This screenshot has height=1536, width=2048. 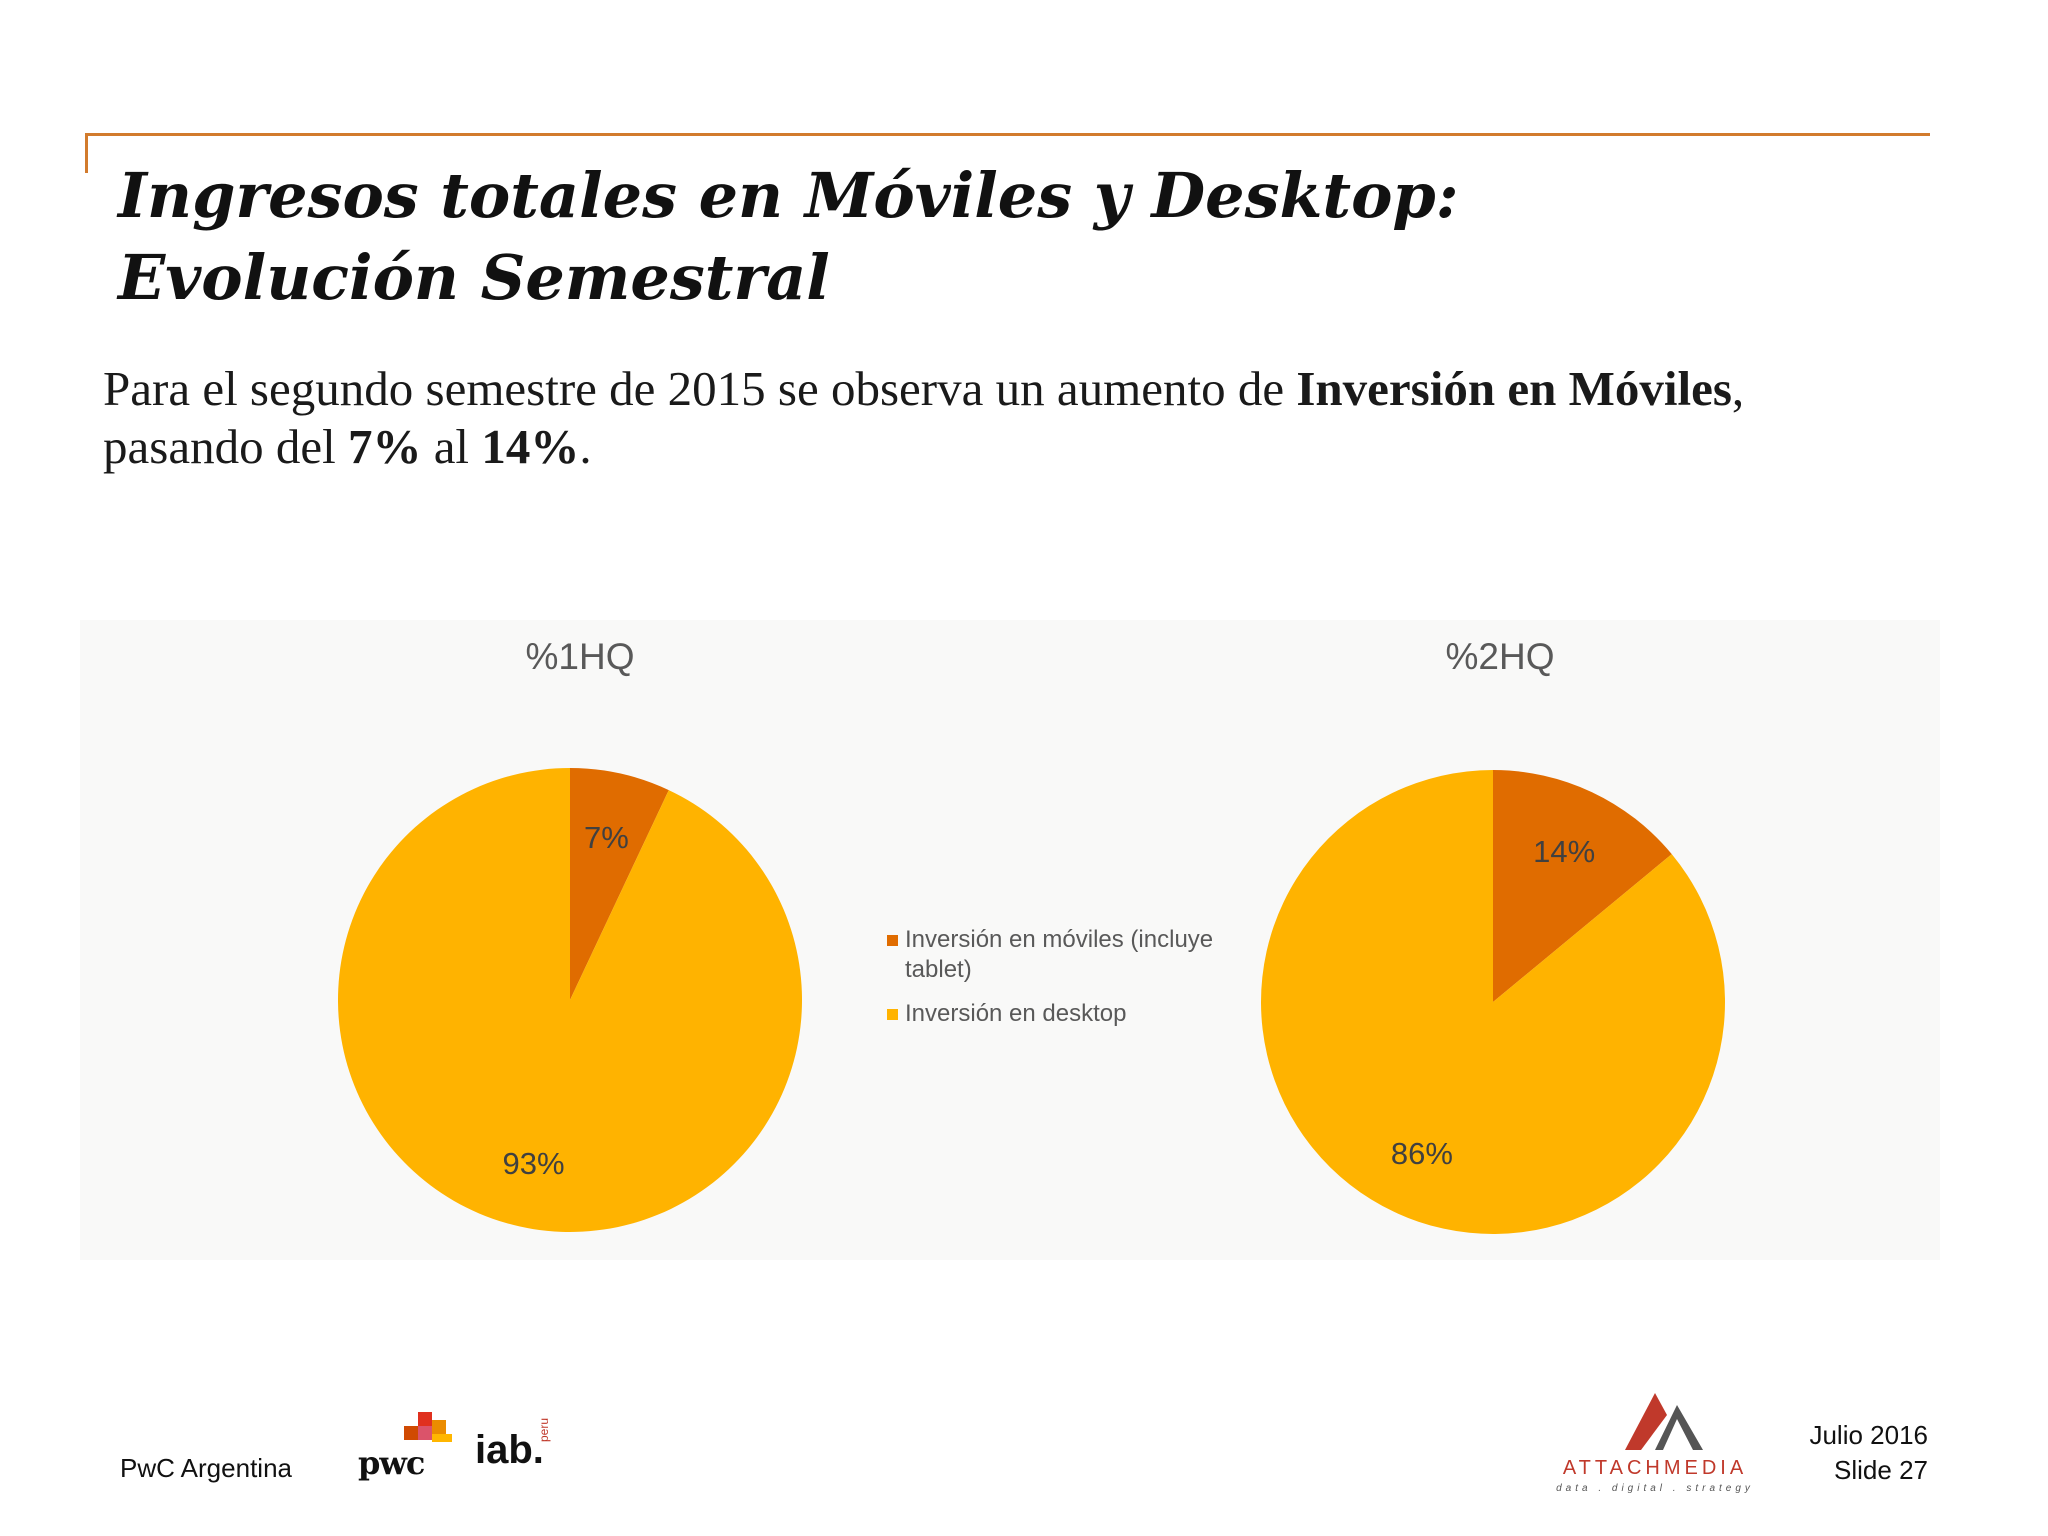 I want to click on intro-bold-14: 14%, so click(x=530, y=446).